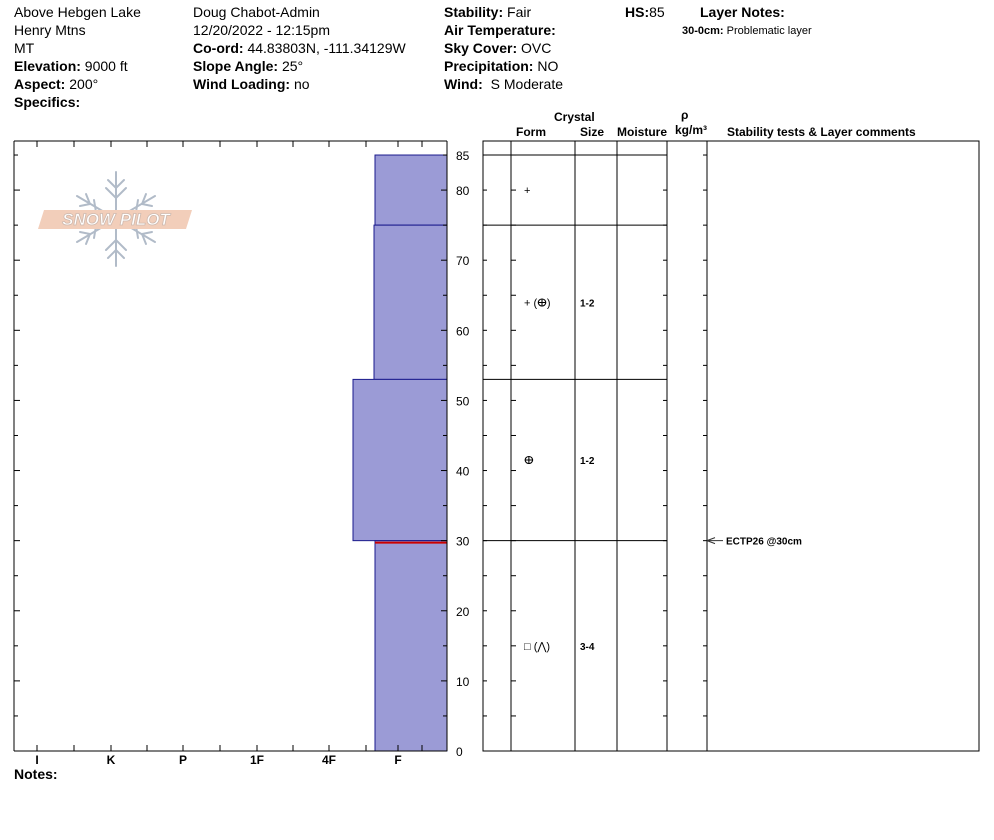  Describe the element at coordinates (301, 84) in the screenshot. I see `wind-loading-value: no` at that location.